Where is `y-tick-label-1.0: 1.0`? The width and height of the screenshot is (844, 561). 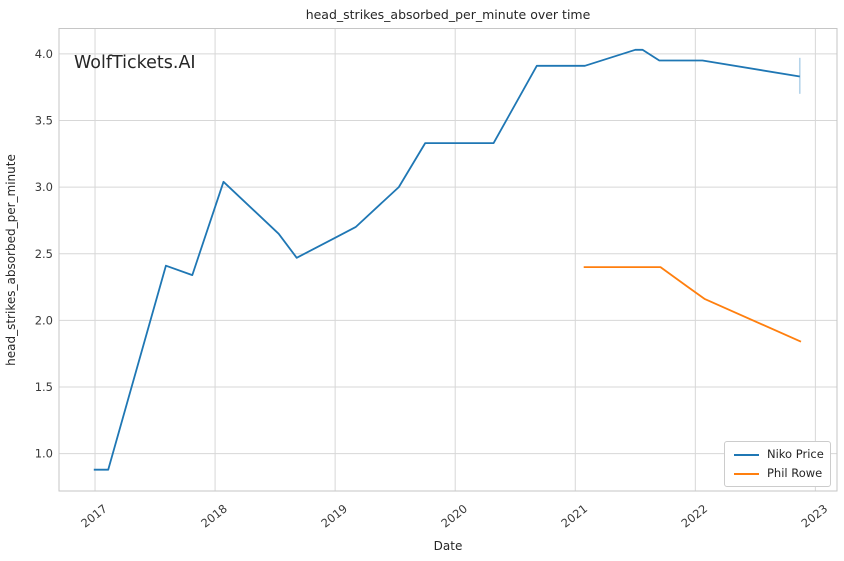
y-tick-label-1.0: 1.0 is located at coordinates (44, 454).